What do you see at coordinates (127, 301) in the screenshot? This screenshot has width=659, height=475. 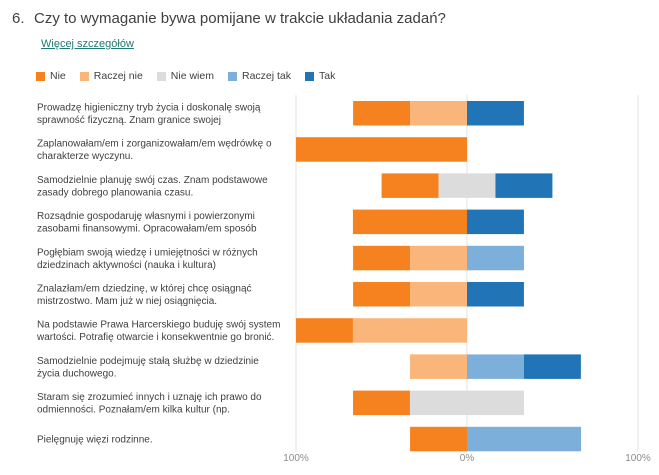 I see `row-label-5-1: mistrzostwo. Mam już w niej osiągnięcia.` at bounding box center [127, 301].